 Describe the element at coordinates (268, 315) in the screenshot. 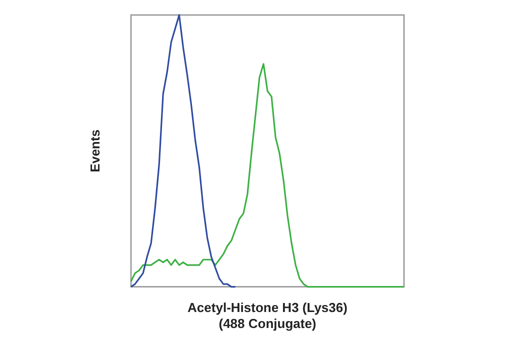

I see `x-axis-title: Acetyl-Histone H3 (Lys36) (488 Conjugate)` at that location.